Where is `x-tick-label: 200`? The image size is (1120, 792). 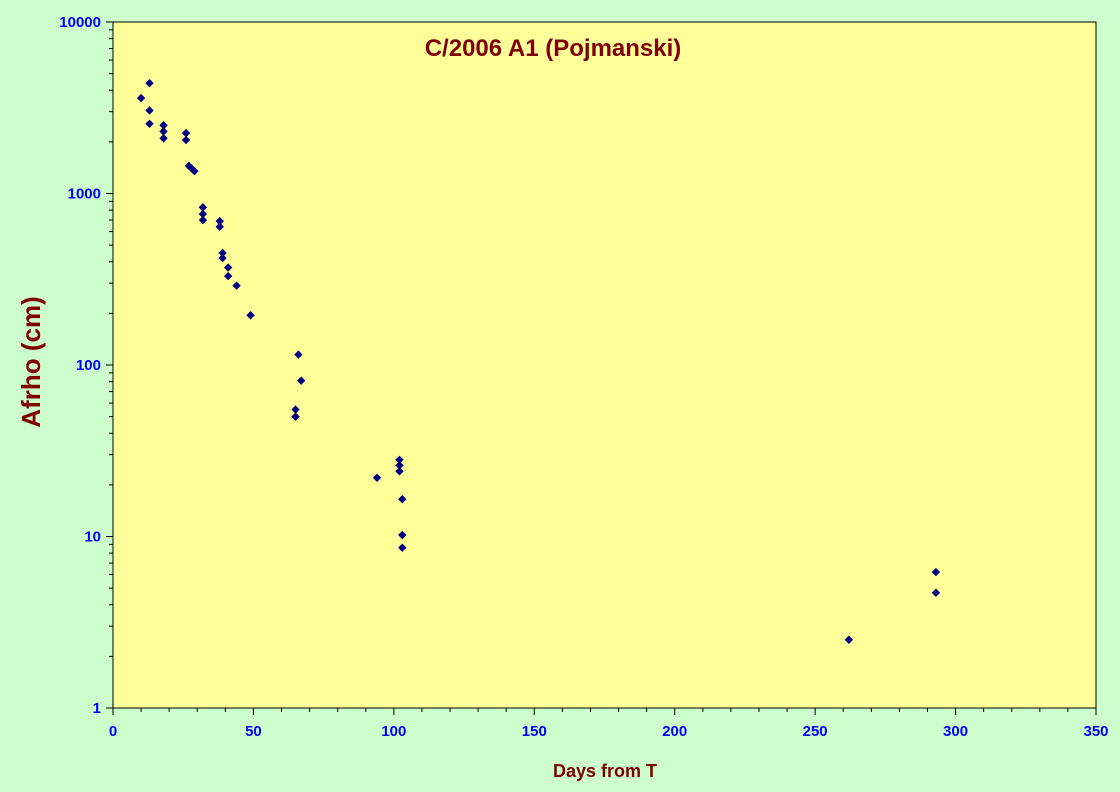 x-tick-label: 200 is located at coordinates (674, 731).